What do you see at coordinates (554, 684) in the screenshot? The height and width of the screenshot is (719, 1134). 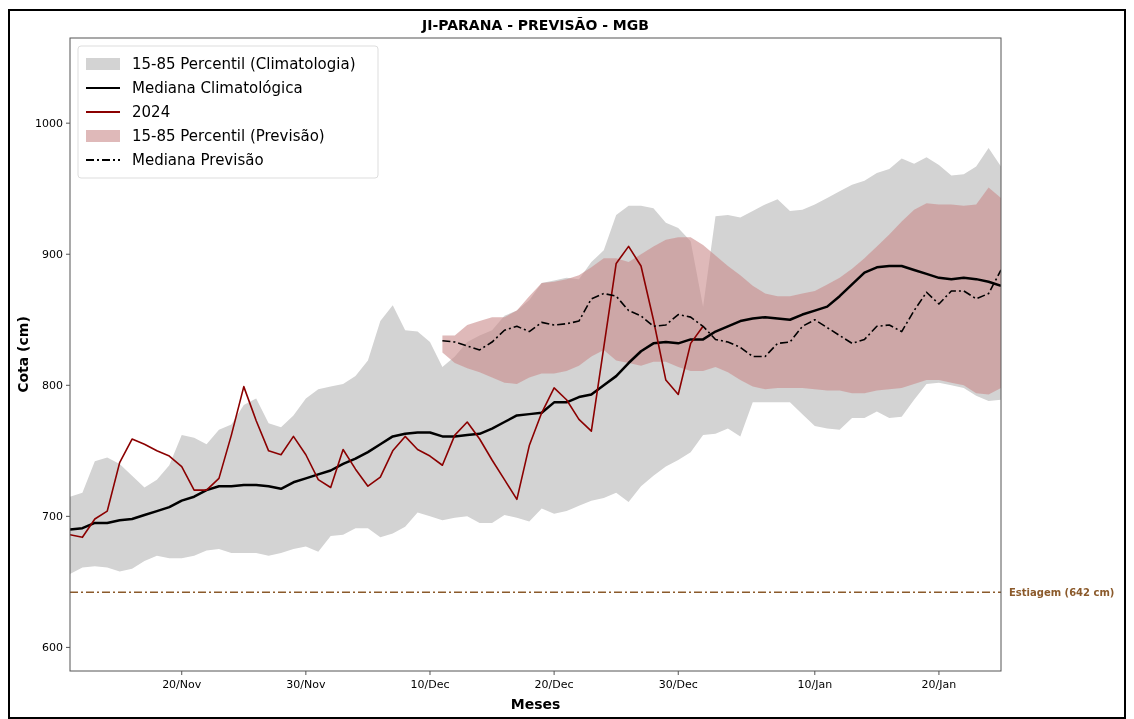 I see `x-tick-label: 20/Dec` at bounding box center [554, 684].